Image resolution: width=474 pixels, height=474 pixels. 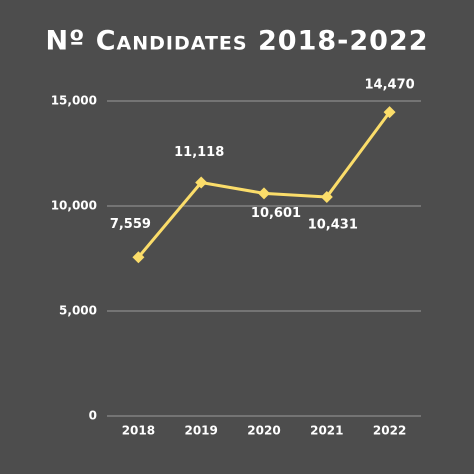 I want to click on x-tick-label: 2022, so click(x=389, y=431).